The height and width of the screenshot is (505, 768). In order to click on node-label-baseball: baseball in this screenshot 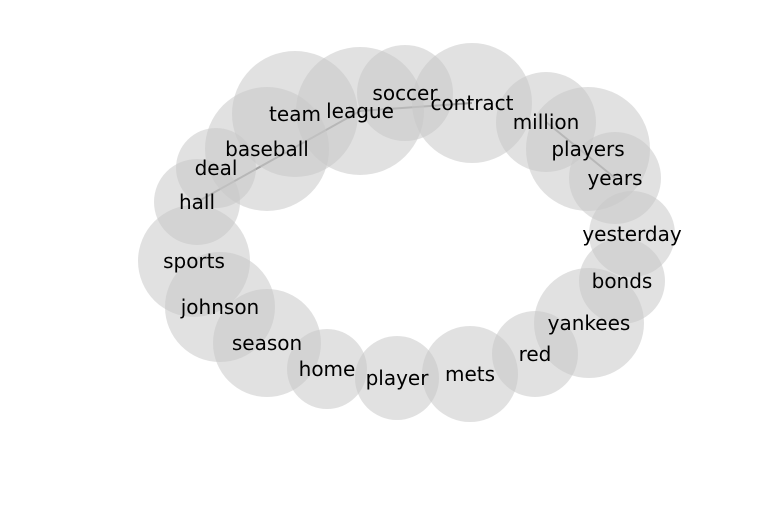, I will do `click(267, 149)`.